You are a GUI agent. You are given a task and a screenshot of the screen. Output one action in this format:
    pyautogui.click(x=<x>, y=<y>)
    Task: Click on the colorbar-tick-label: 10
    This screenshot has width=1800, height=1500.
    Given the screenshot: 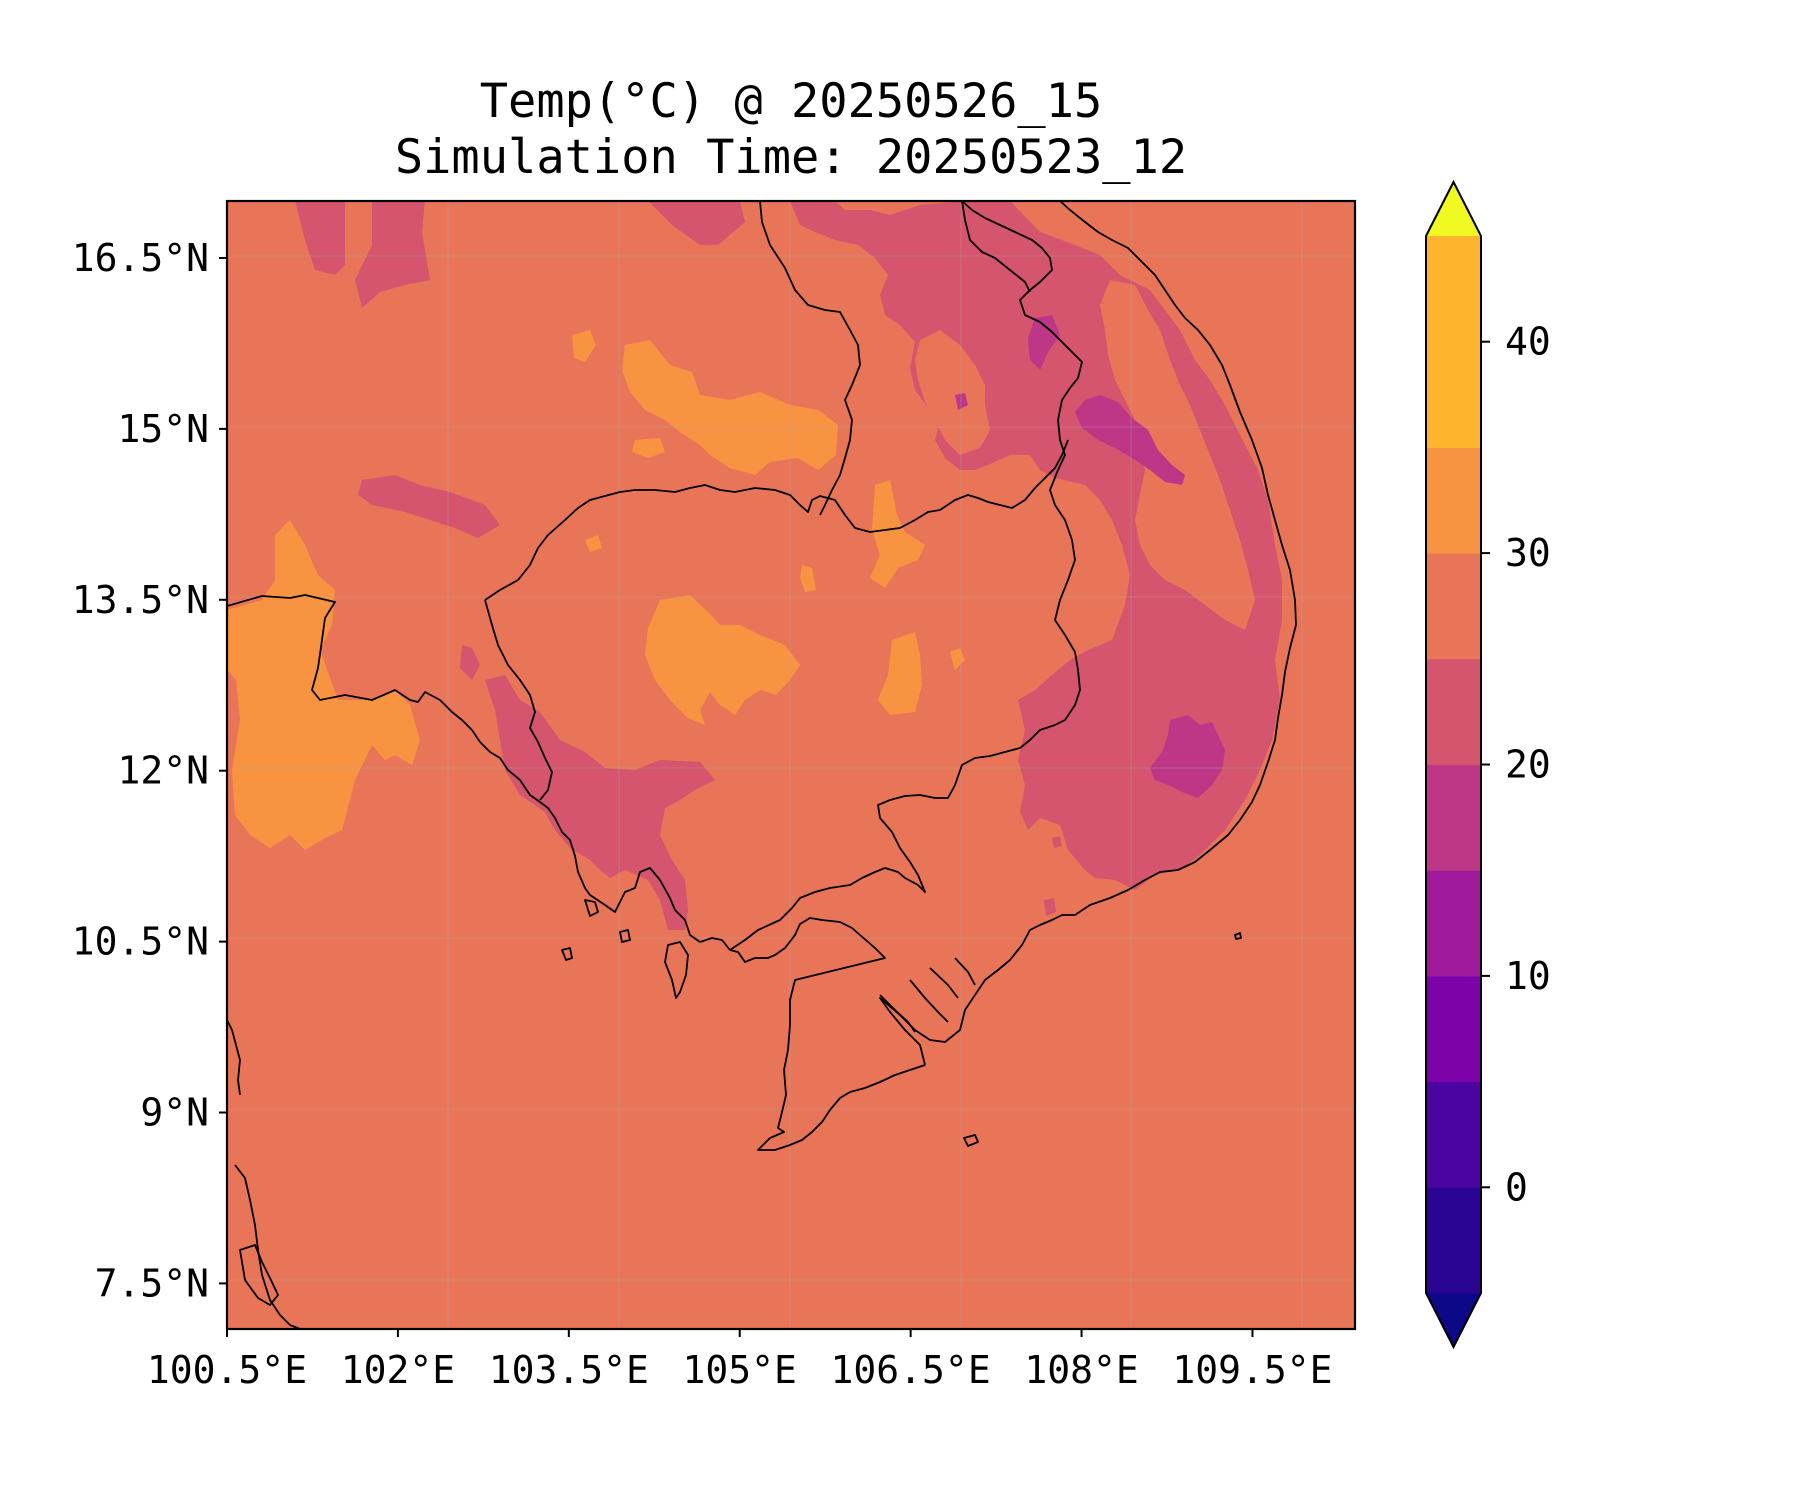 What is the action you would take?
    pyautogui.click(x=1528, y=976)
    